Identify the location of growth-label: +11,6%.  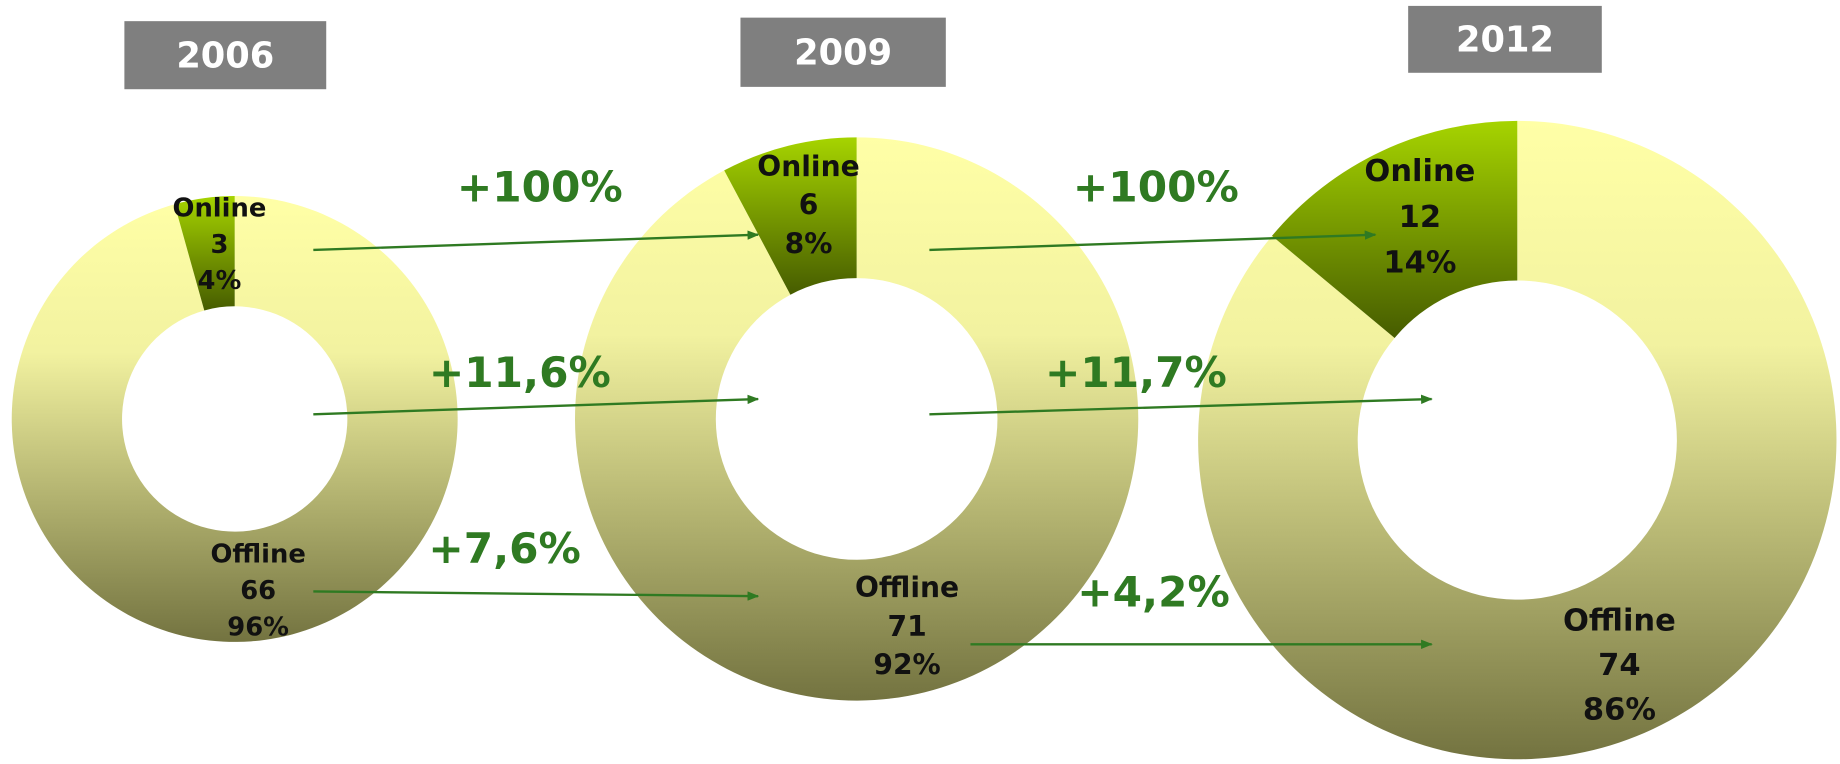
(520, 372).